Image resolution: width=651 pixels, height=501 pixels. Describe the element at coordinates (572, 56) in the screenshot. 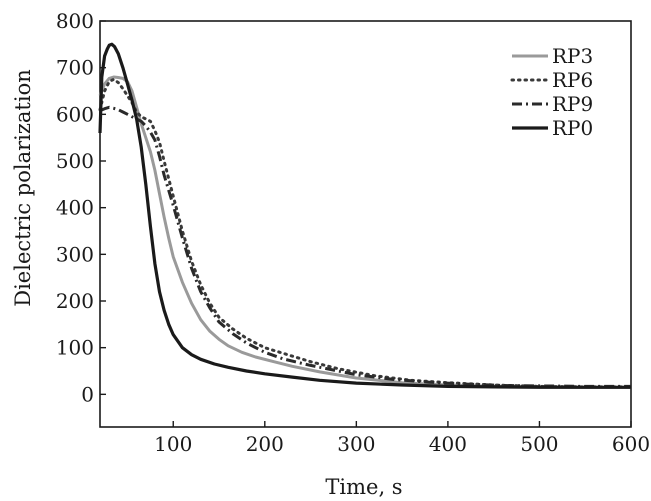

I see `legend-label-rp3: RP3` at that location.